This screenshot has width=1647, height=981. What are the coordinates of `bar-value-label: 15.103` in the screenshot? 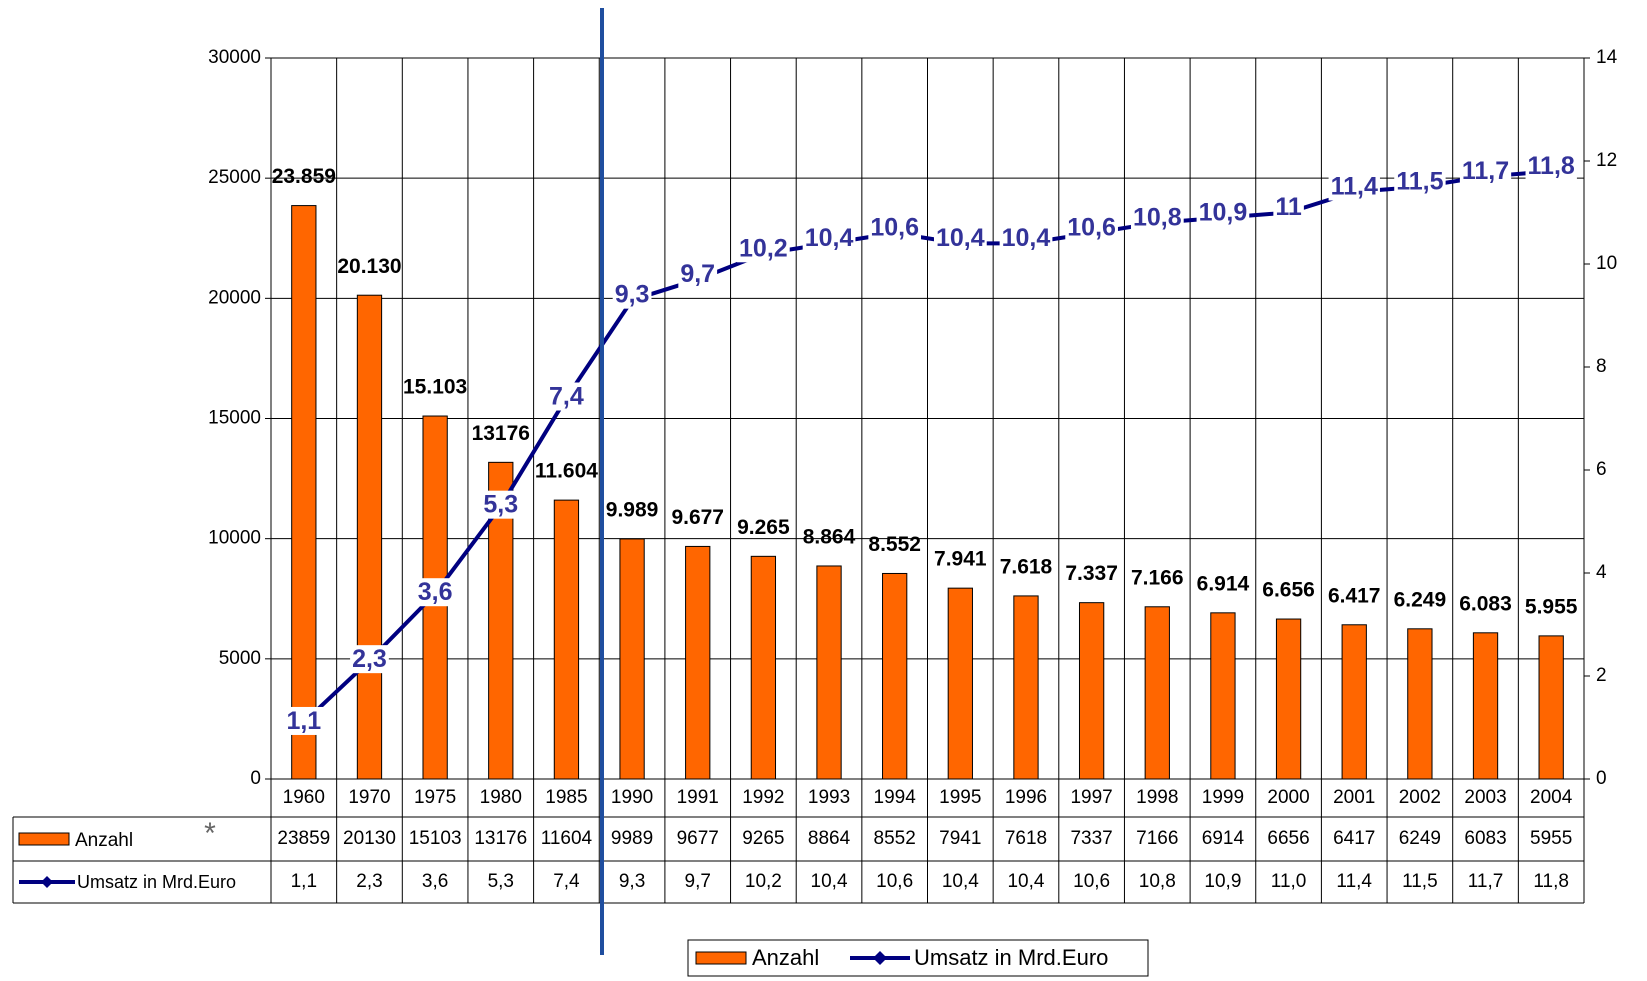 It's located at (435, 387).